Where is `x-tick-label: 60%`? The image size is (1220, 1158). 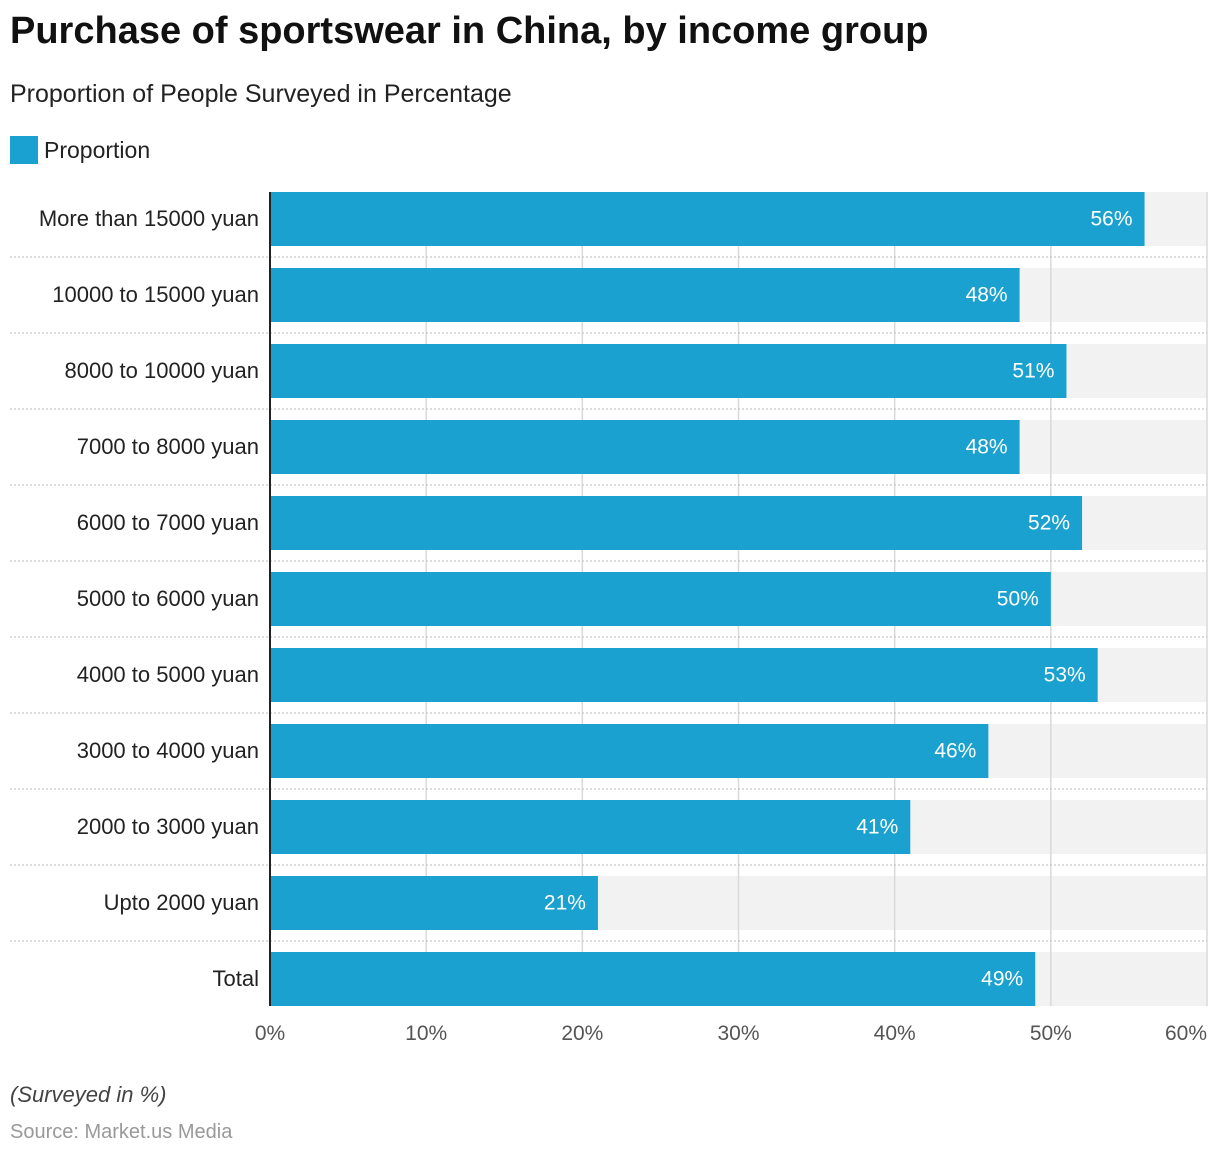
x-tick-label: 60% is located at coordinates (1186, 1033).